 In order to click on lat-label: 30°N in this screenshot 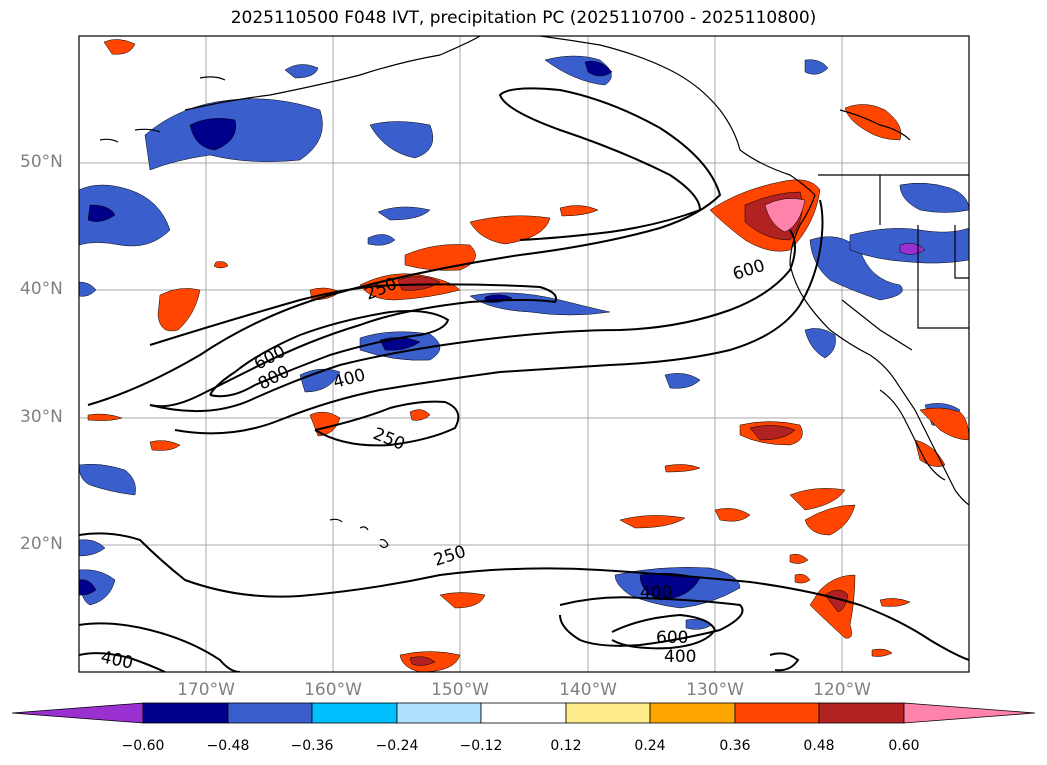, I will do `click(41, 417)`.